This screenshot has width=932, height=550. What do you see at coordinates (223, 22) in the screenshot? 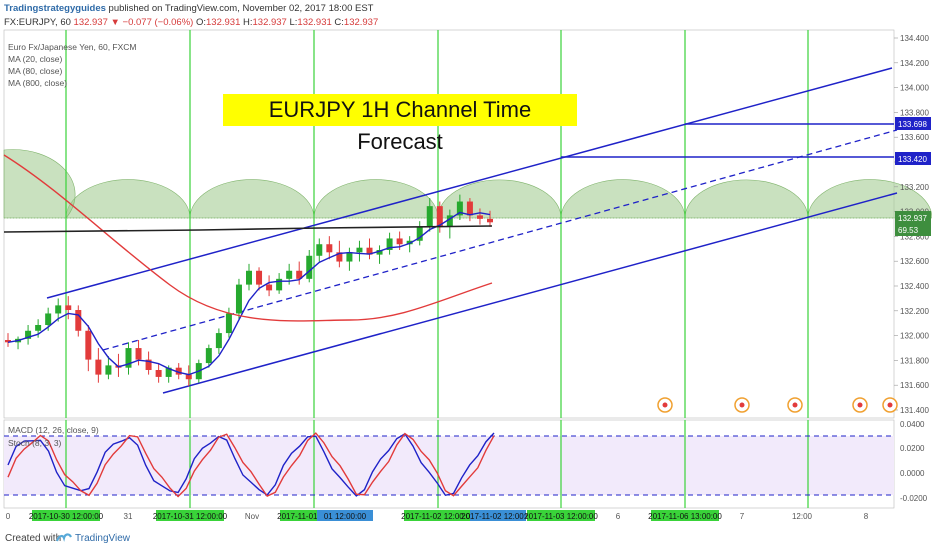
I see `open-value: 132.931` at bounding box center [223, 22].